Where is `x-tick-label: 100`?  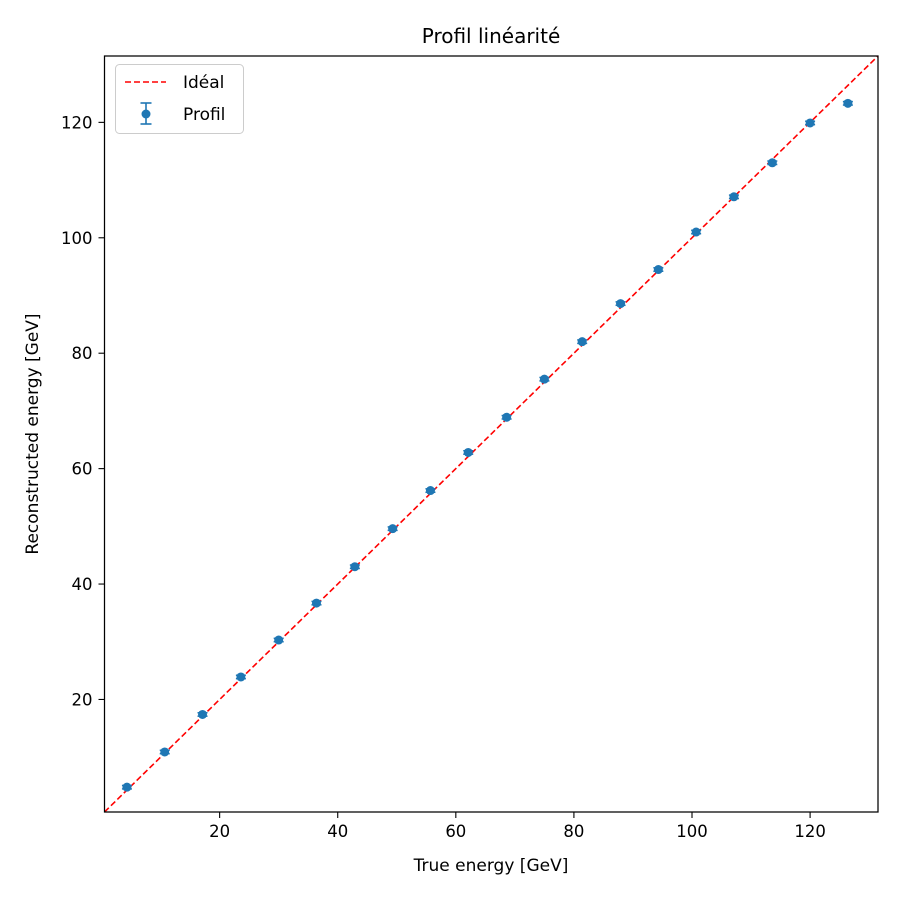 x-tick-label: 100 is located at coordinates (692, 831).